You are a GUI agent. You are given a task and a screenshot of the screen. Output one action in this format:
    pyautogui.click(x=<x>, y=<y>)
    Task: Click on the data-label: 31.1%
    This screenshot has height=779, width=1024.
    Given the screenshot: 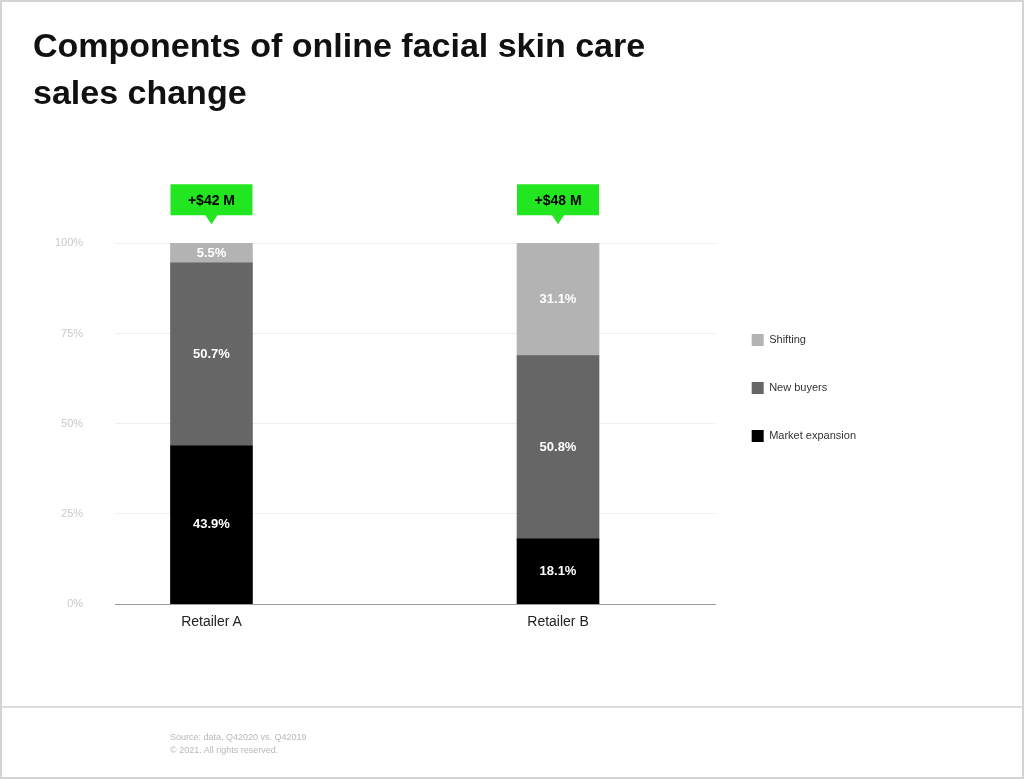 What is the action you would take?
    pyautogui.click(x=558, y=299)
    